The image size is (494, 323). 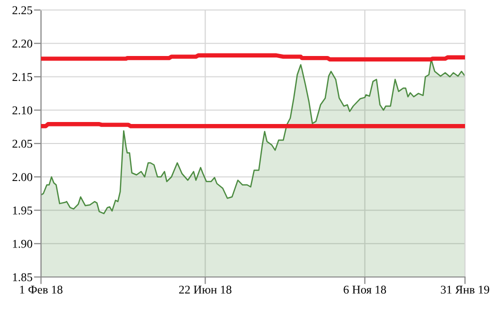 I want to click on x-tick-label: 22 Июн 18, so click(x=205, y=290).